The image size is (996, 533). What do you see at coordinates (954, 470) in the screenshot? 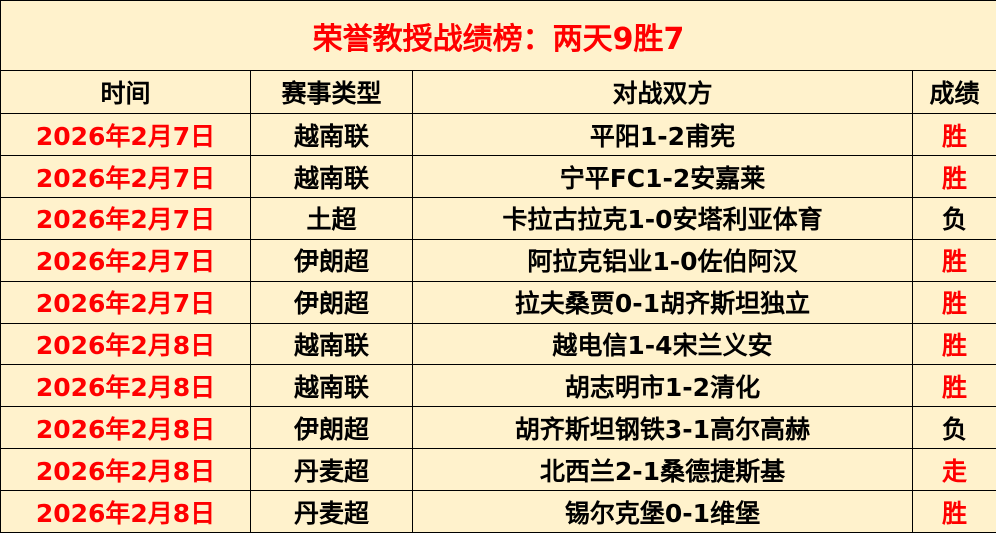
I see `result-cell: 走` at bounding box center [954, 470].